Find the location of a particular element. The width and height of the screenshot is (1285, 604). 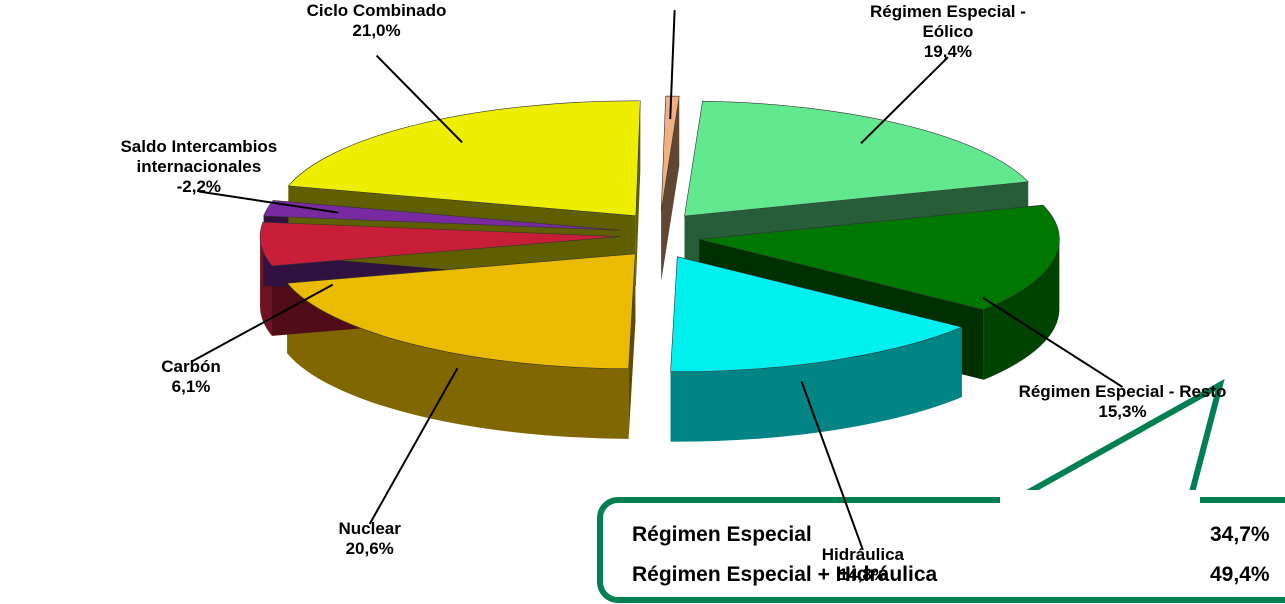

slice-label: Carbón is located at coordinates (191, 366).